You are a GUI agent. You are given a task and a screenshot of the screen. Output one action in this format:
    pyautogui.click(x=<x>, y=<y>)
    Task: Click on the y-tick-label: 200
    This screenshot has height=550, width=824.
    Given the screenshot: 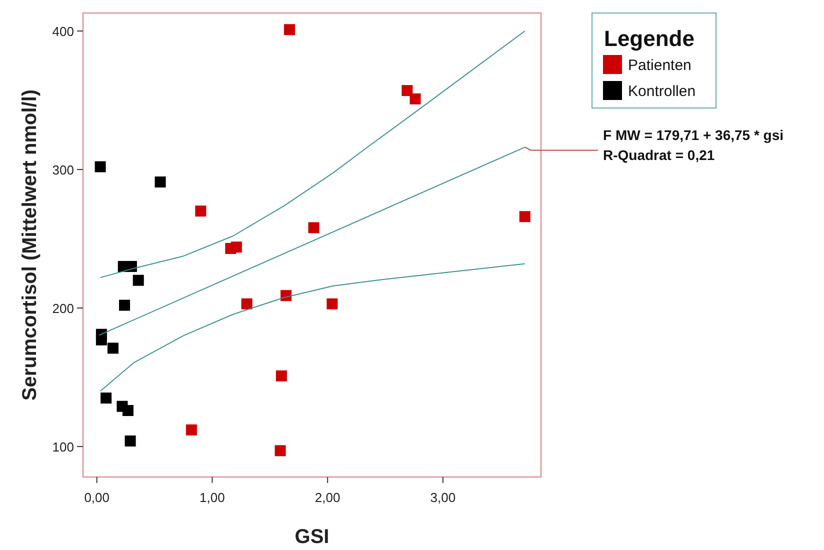 What is the action you would take?
    pyautogui.click(x=63, y=308)
    